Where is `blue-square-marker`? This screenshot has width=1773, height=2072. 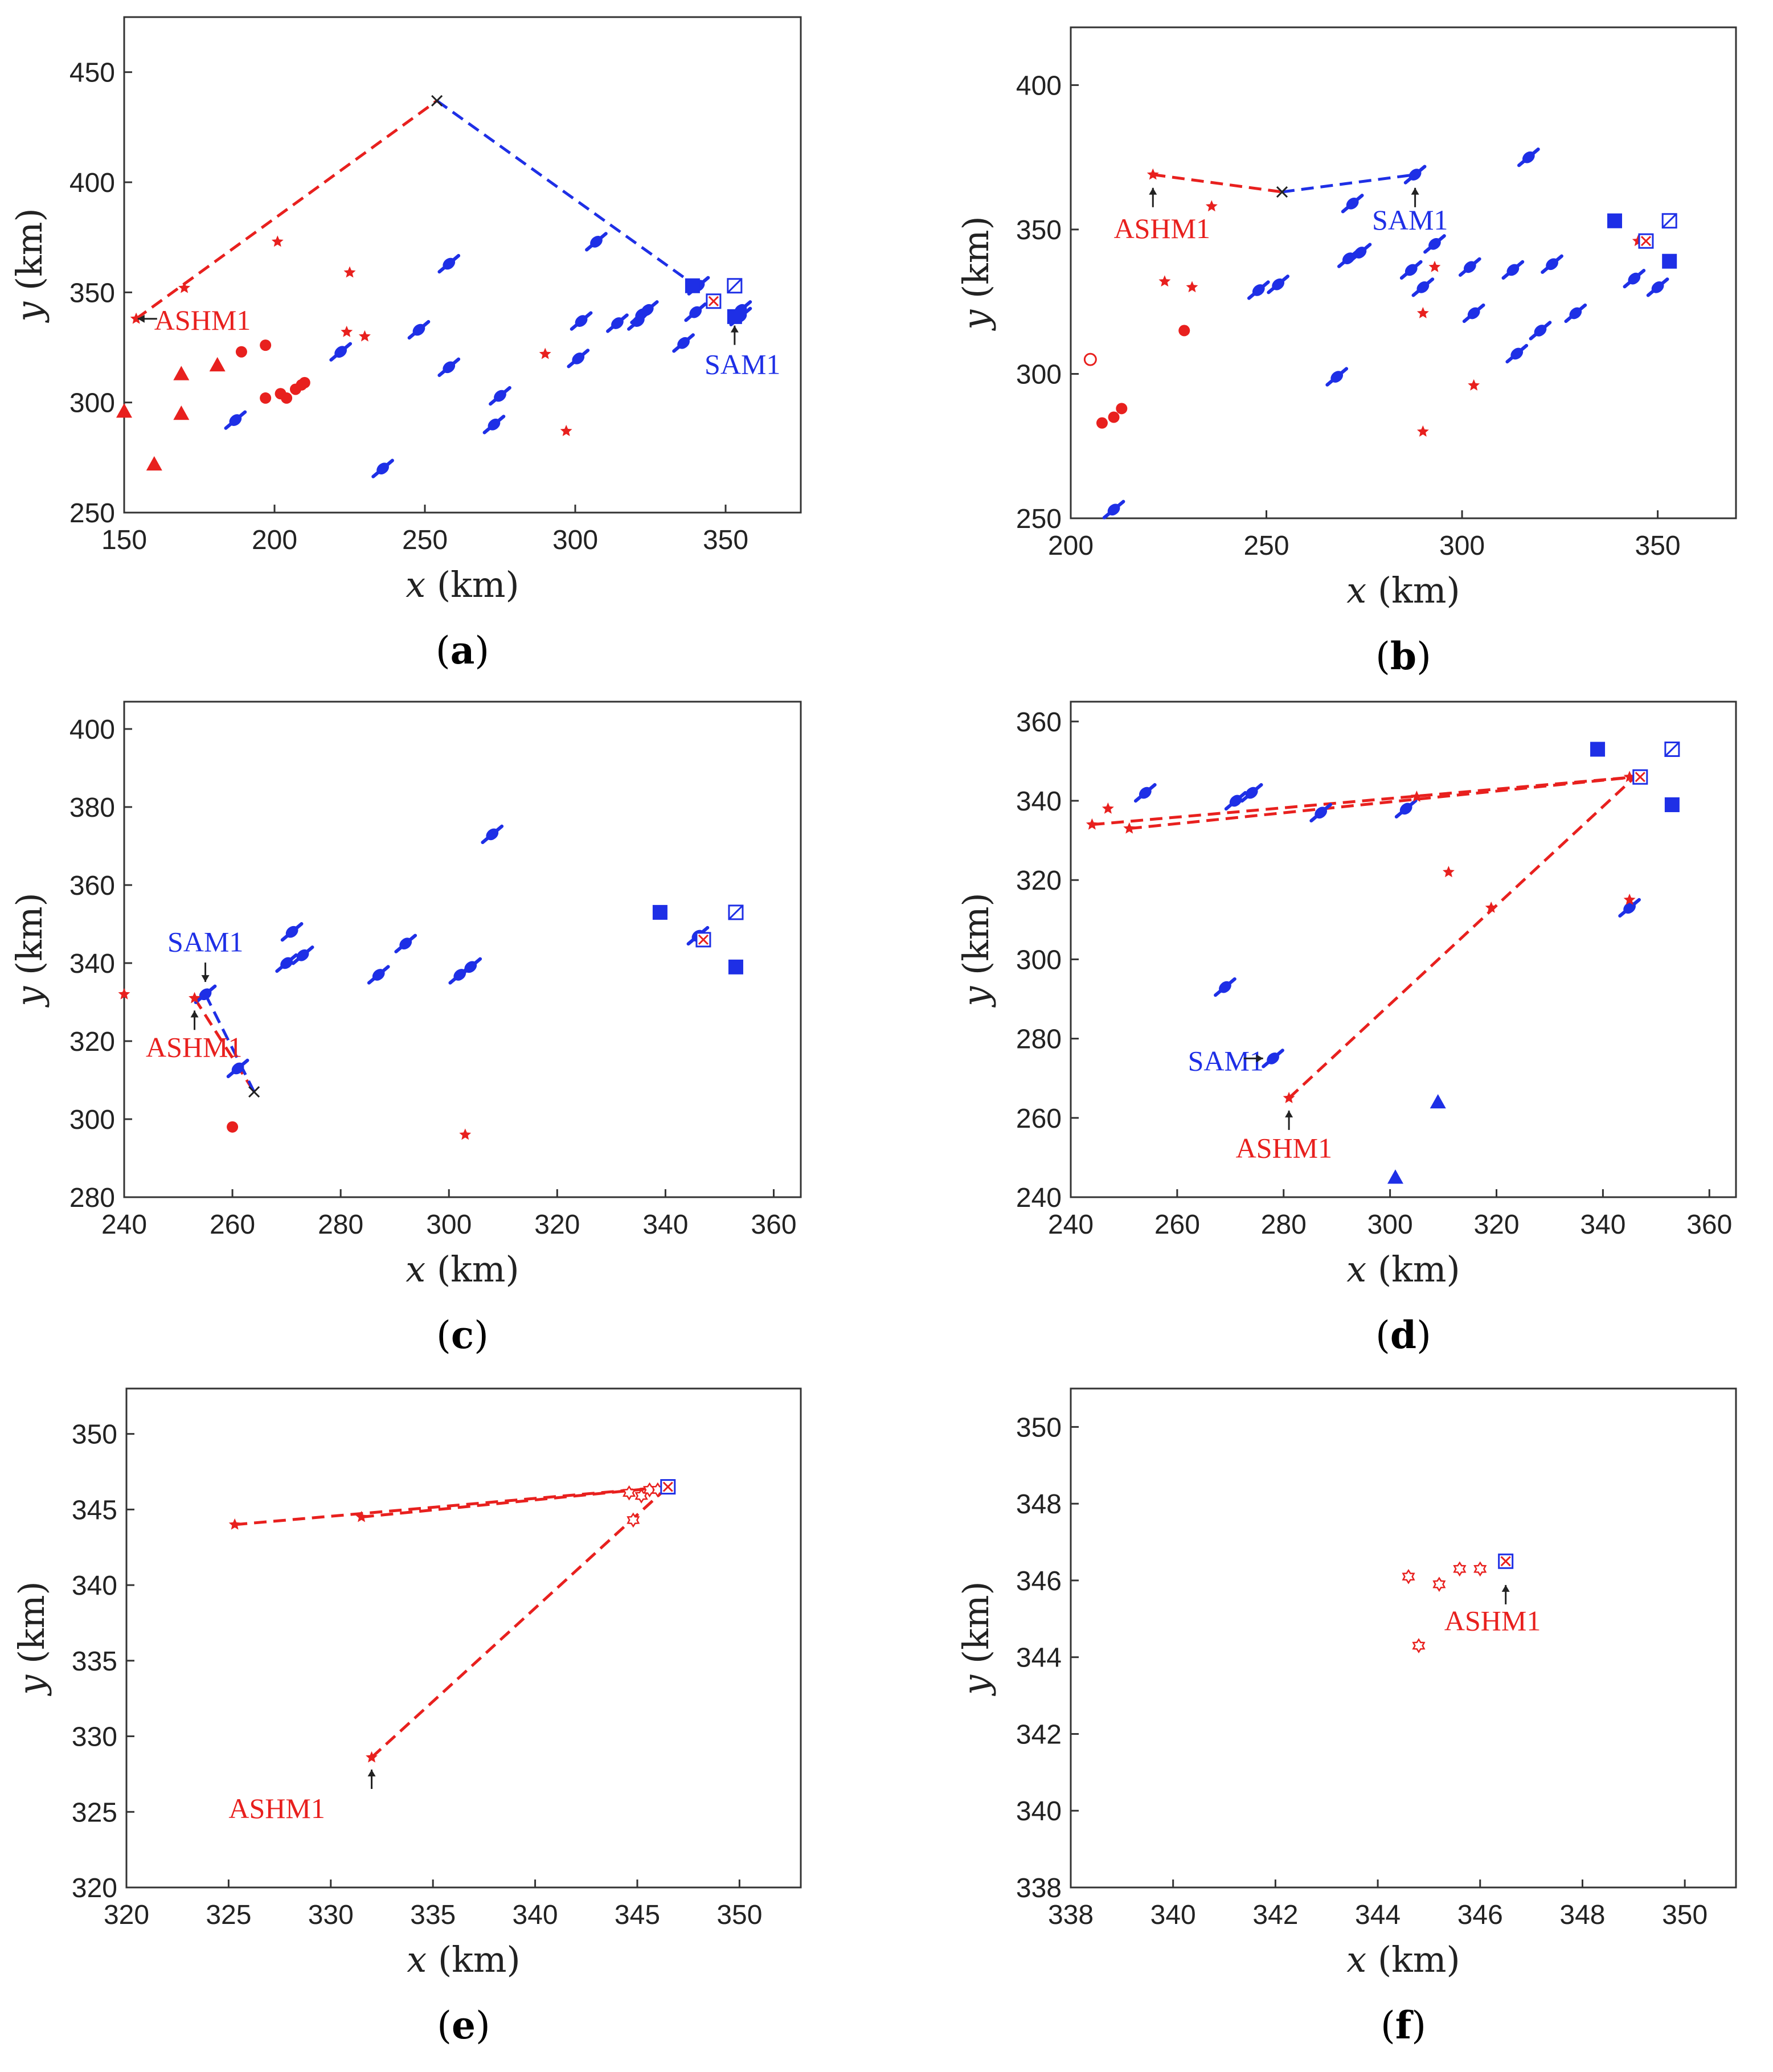 blue-square-marker is located at coordinates (735, 967).